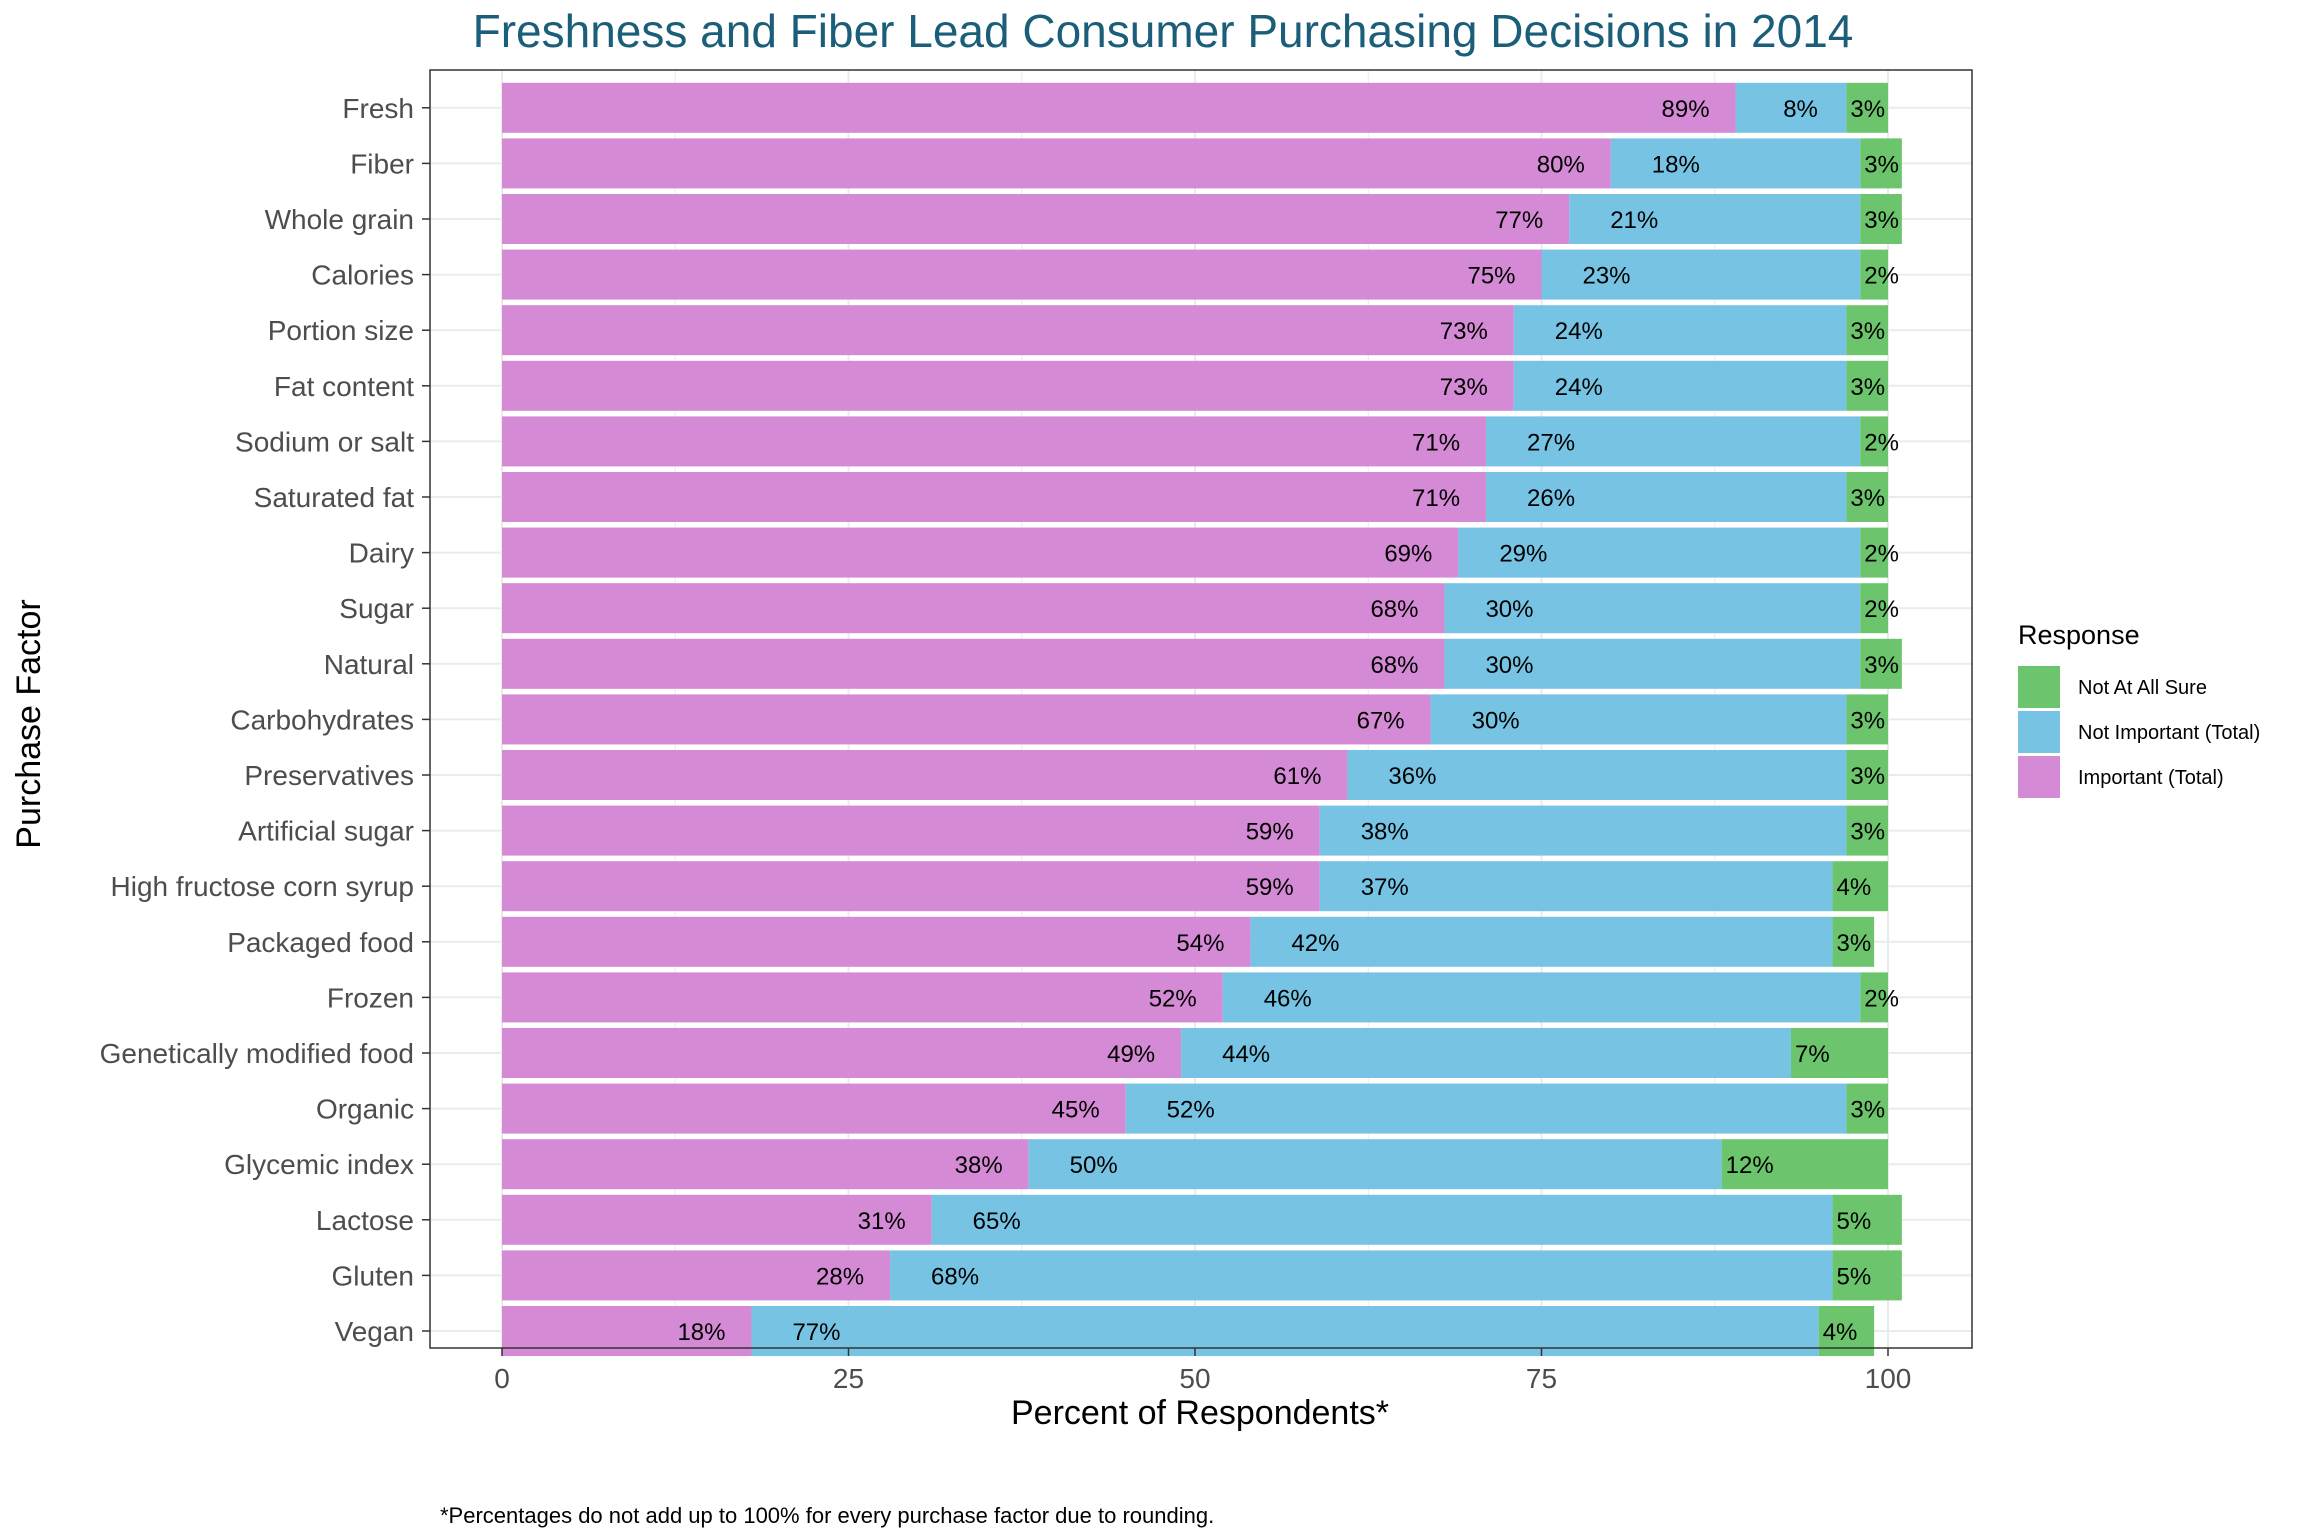 This screenshot has width=2304, height=1536. Describe the element at coordinates (1288, 998) in the screenshot. I see `data-label: 46%` at that location.